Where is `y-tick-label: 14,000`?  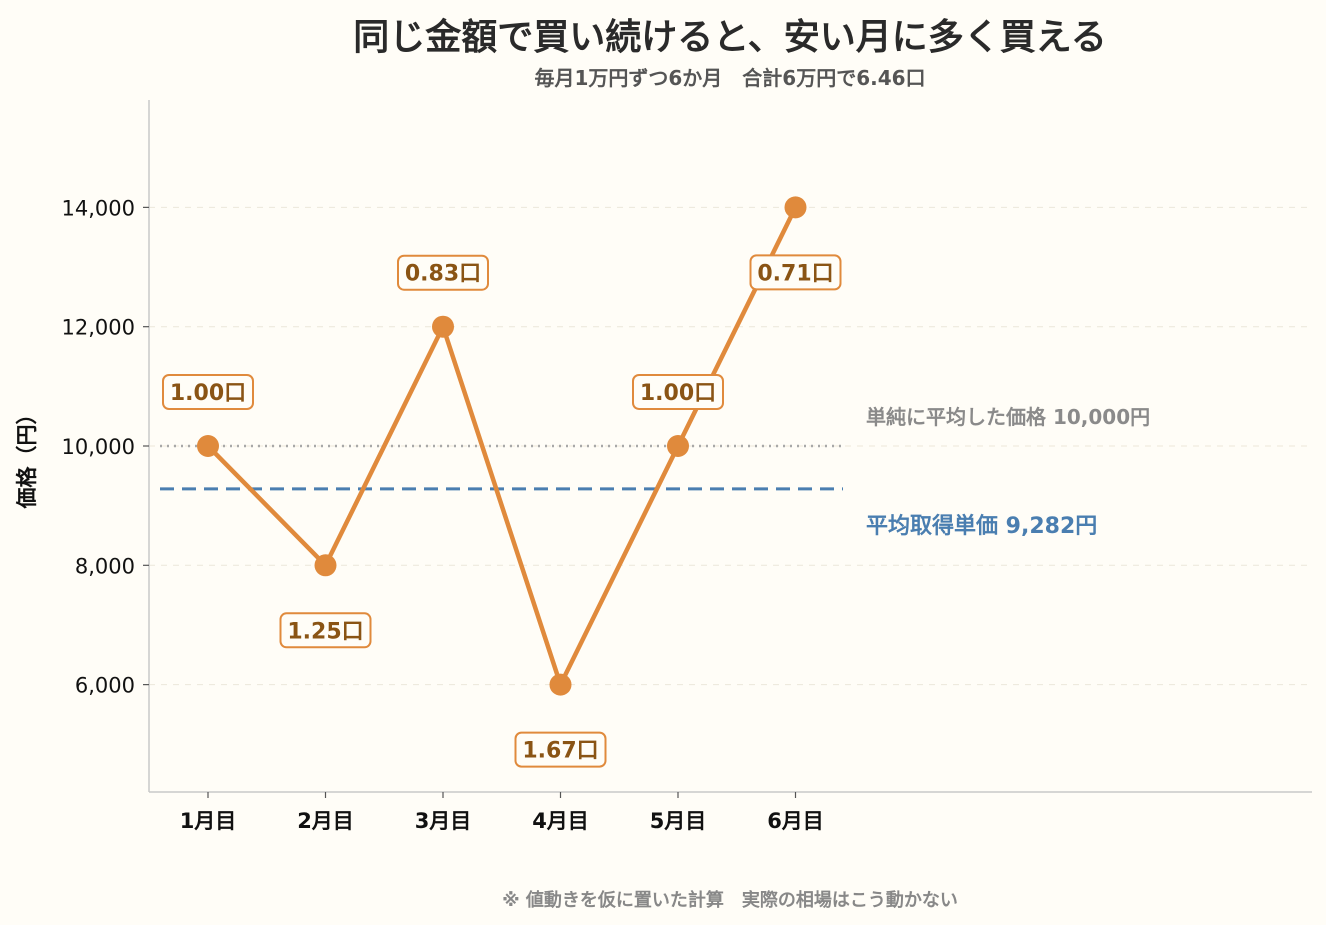
y-tick-label: 14,000 is located at coordinates (98, 208).